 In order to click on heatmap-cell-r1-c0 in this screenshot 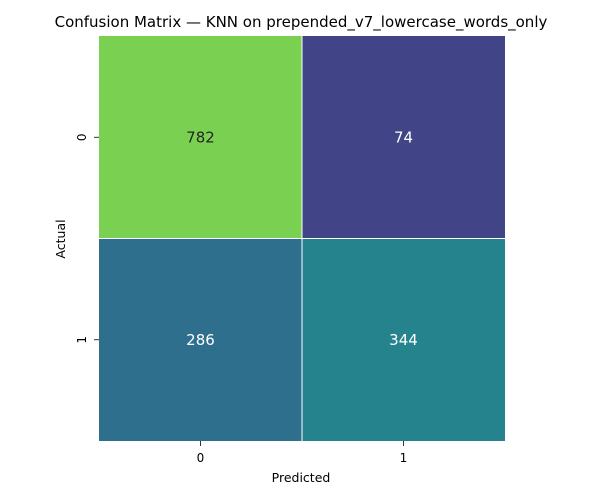, I will do `click(200, 339)`.